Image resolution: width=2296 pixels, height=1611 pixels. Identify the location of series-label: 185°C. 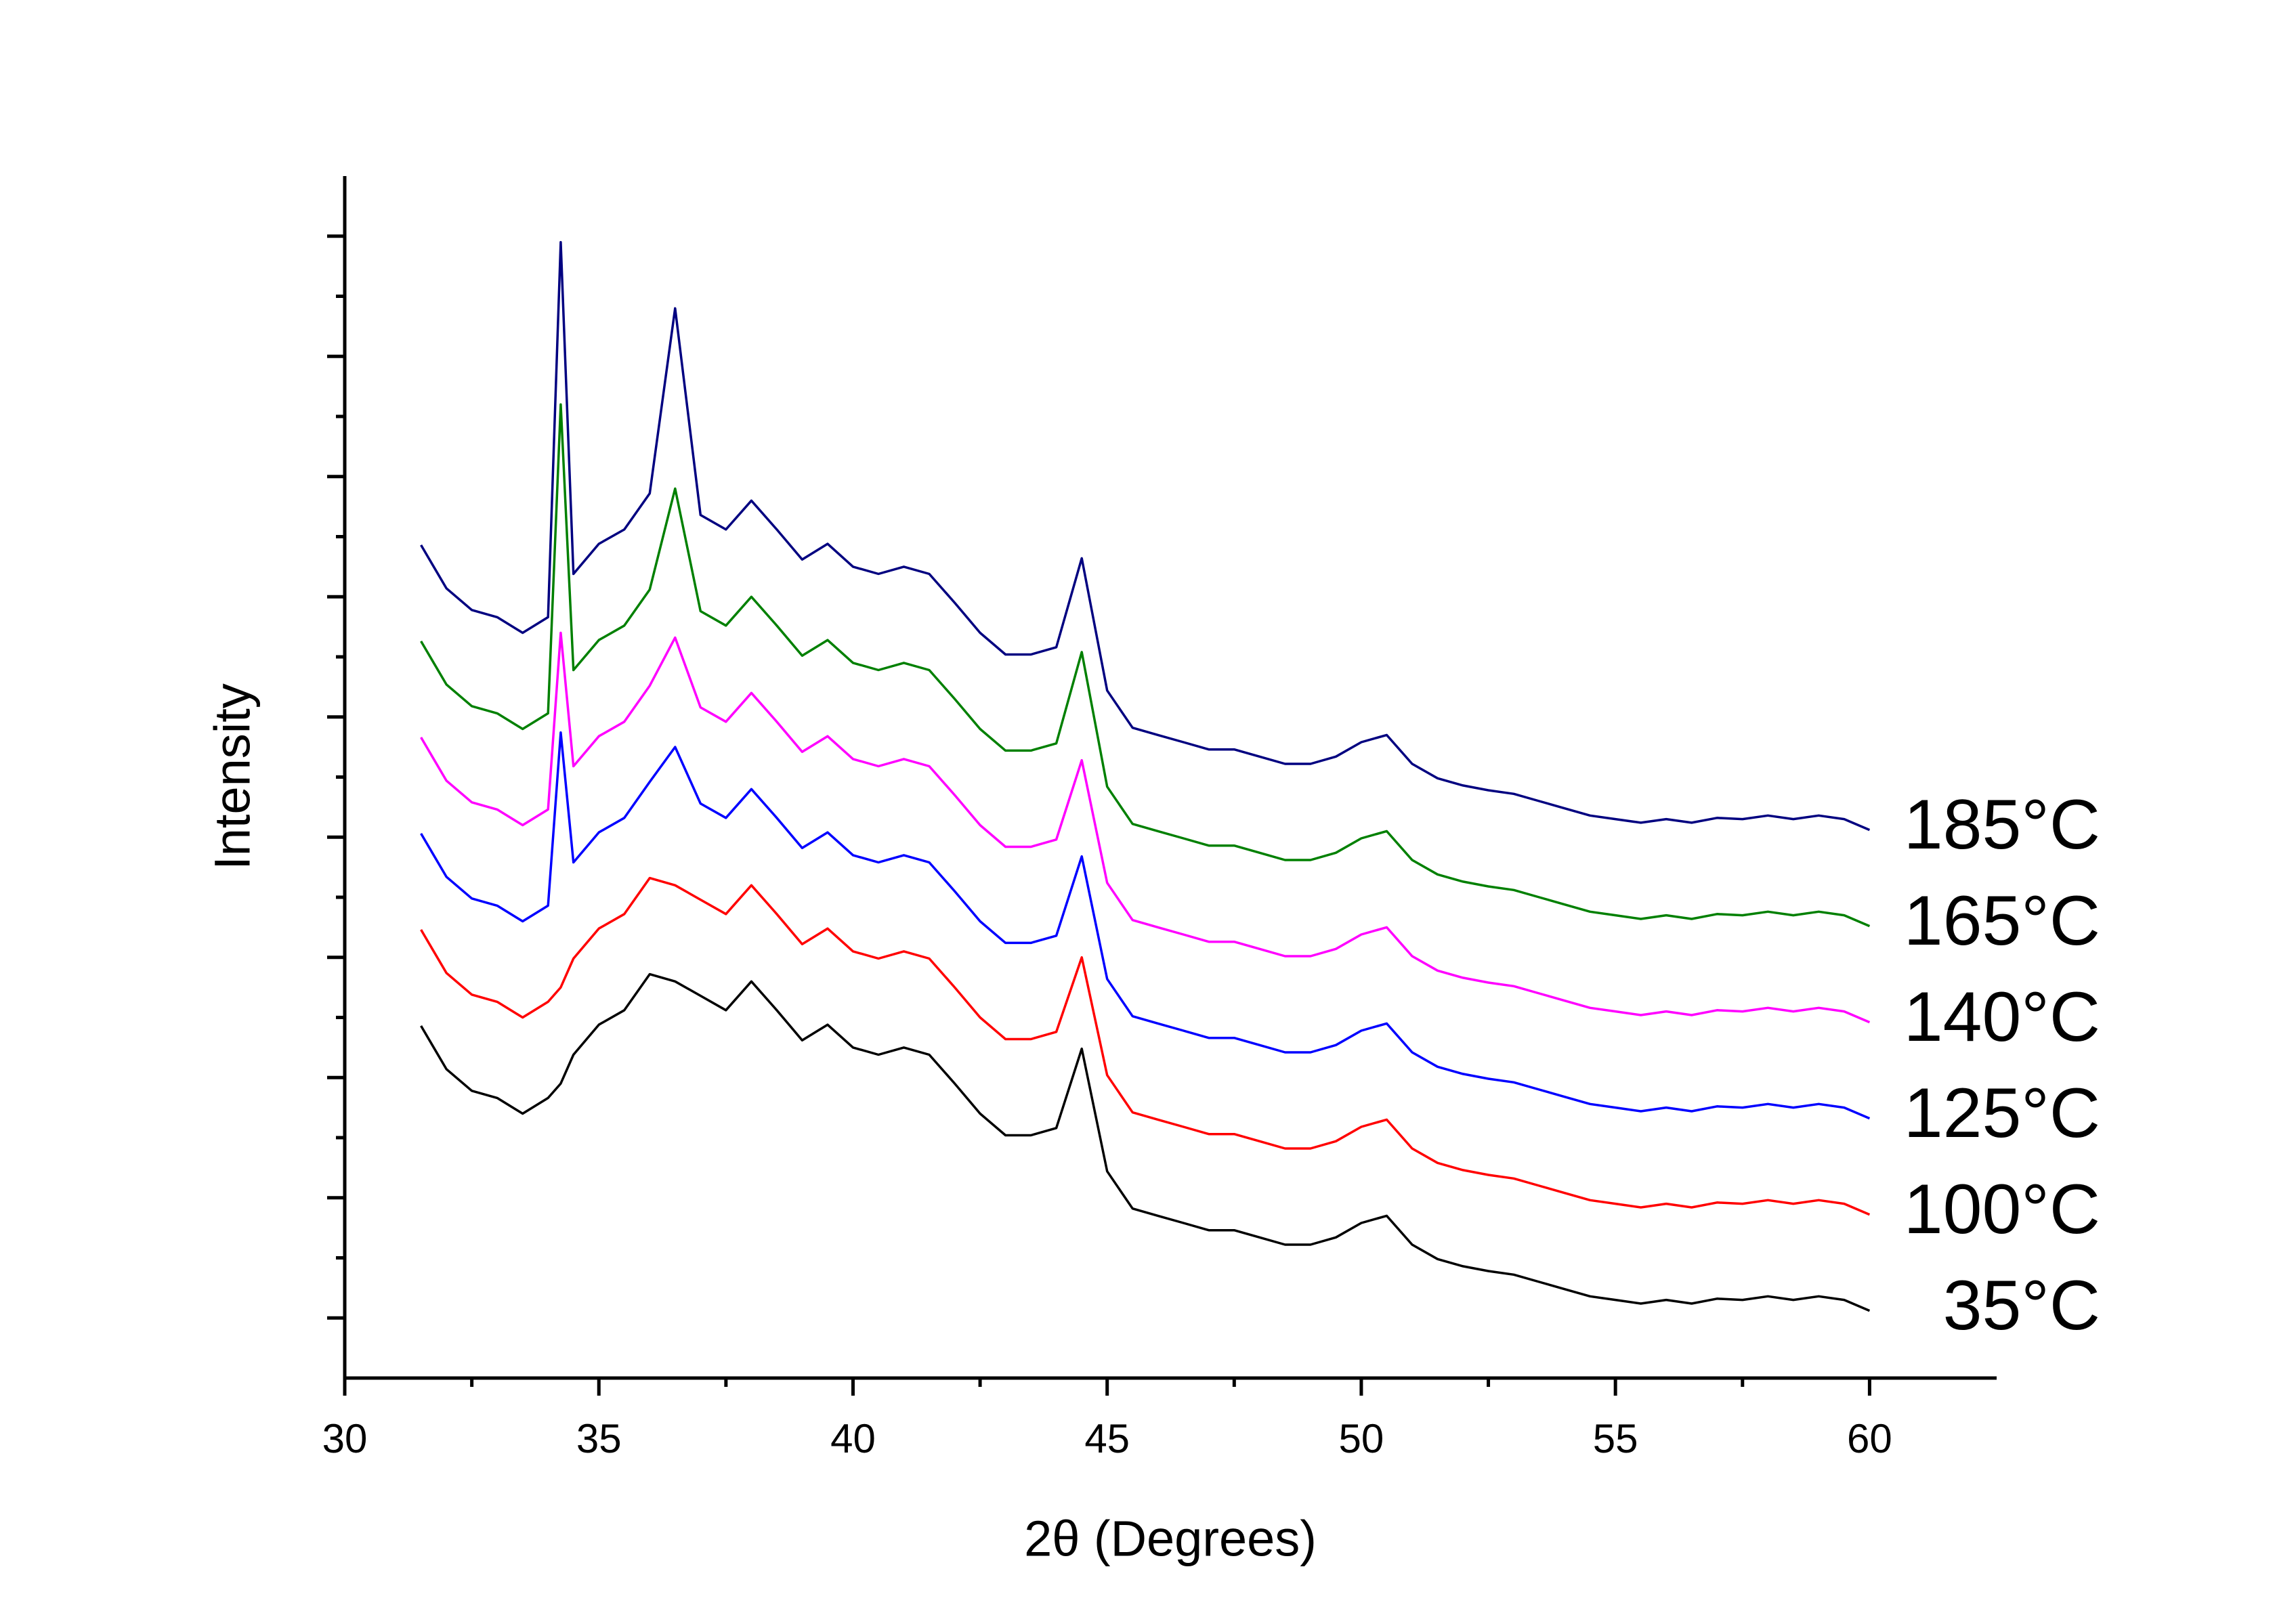
(2002, 825).